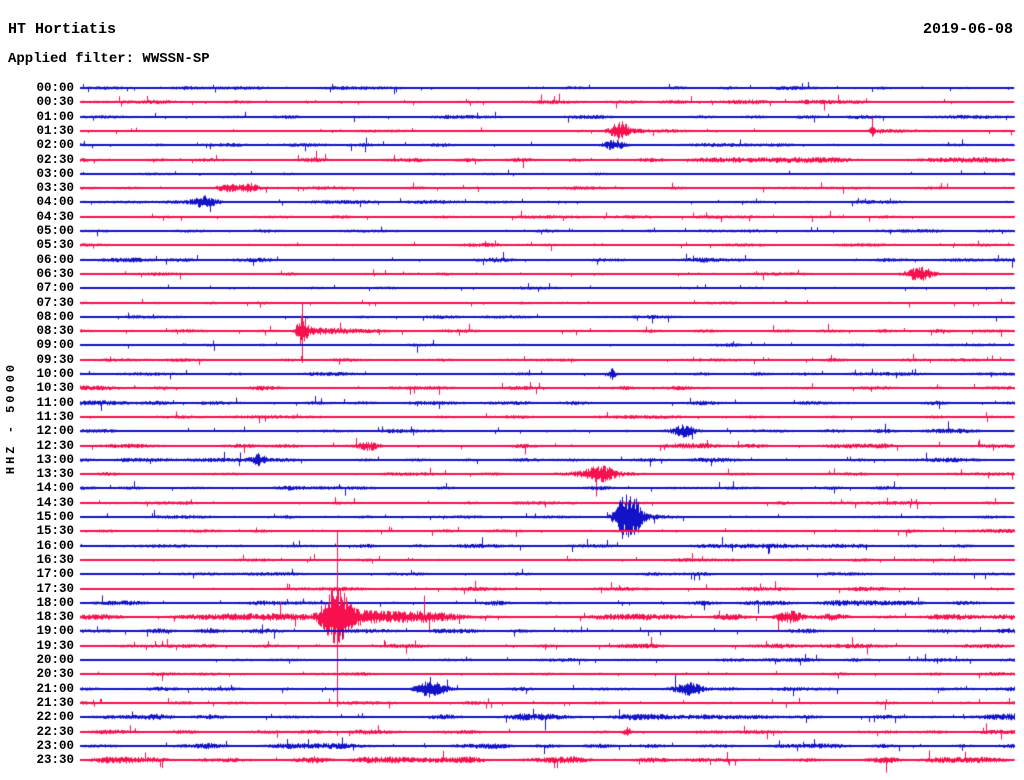 This screenshot has height=780, width=1024. I want to click on time-label: 06:30, so click(55, 274).